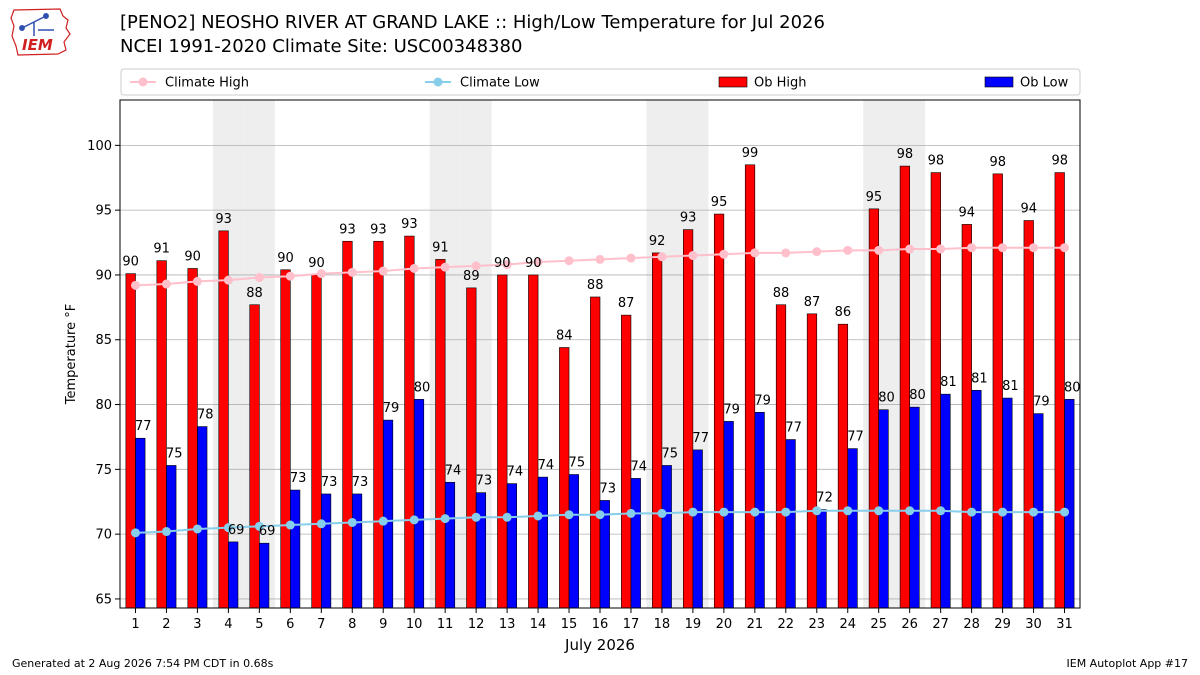  Describe the element at coordinates (626, 303) in the screenshot. I see `ob-high-label: 87` at that location.